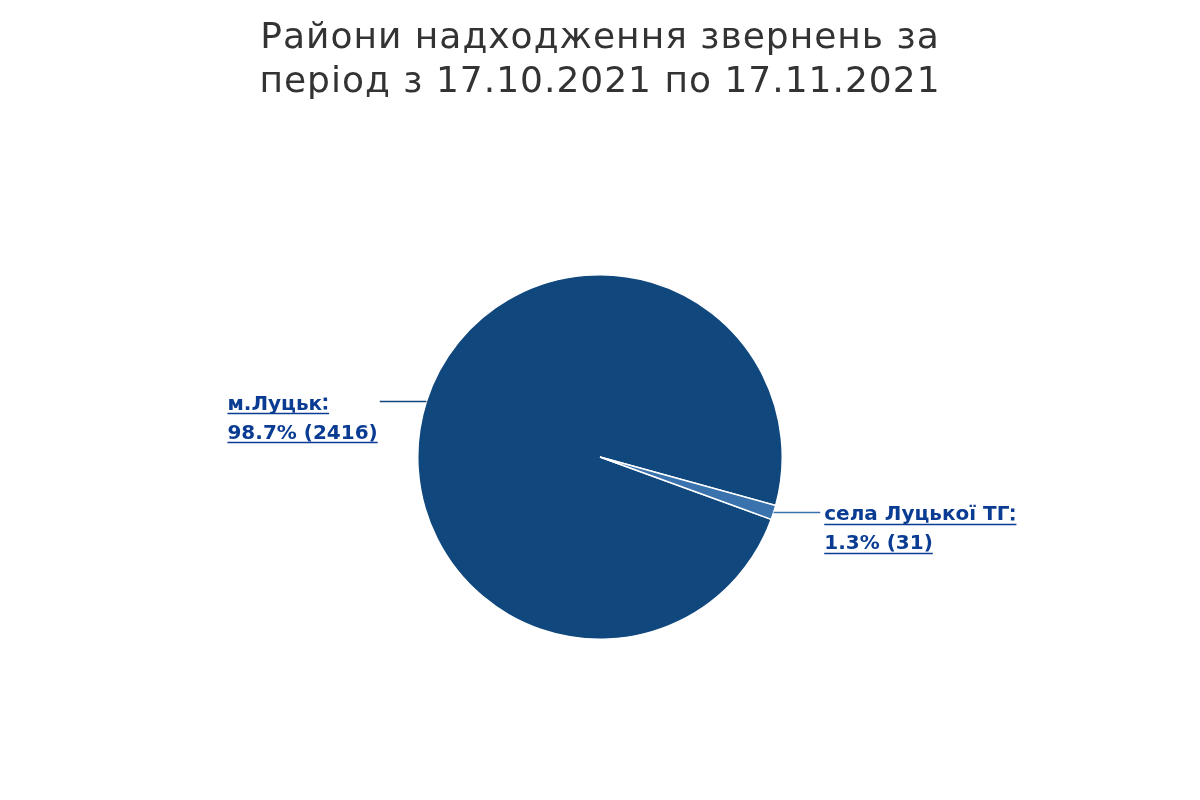 This screenshot has width=1200, height=800. Describe the element at coordinates (878, 542) in the screenshot. I see `data-label: 1.3% (31)` at that location.